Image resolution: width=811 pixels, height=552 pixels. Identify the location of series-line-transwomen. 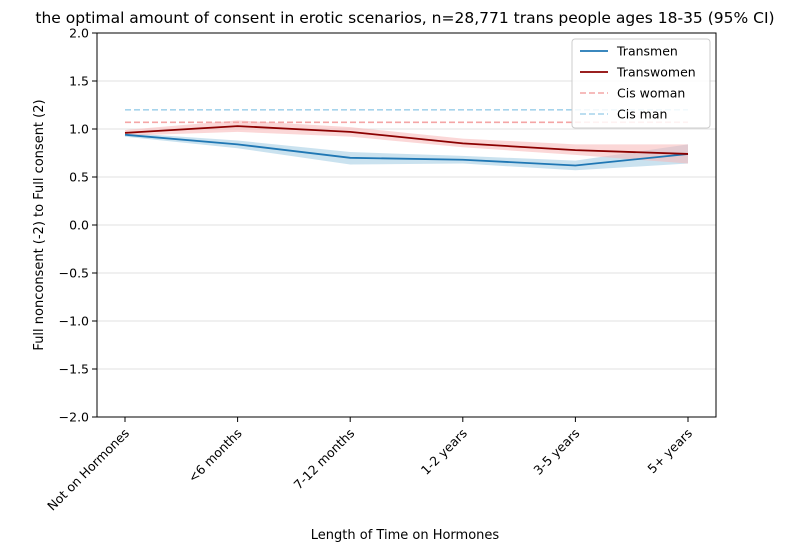
(406, 140).